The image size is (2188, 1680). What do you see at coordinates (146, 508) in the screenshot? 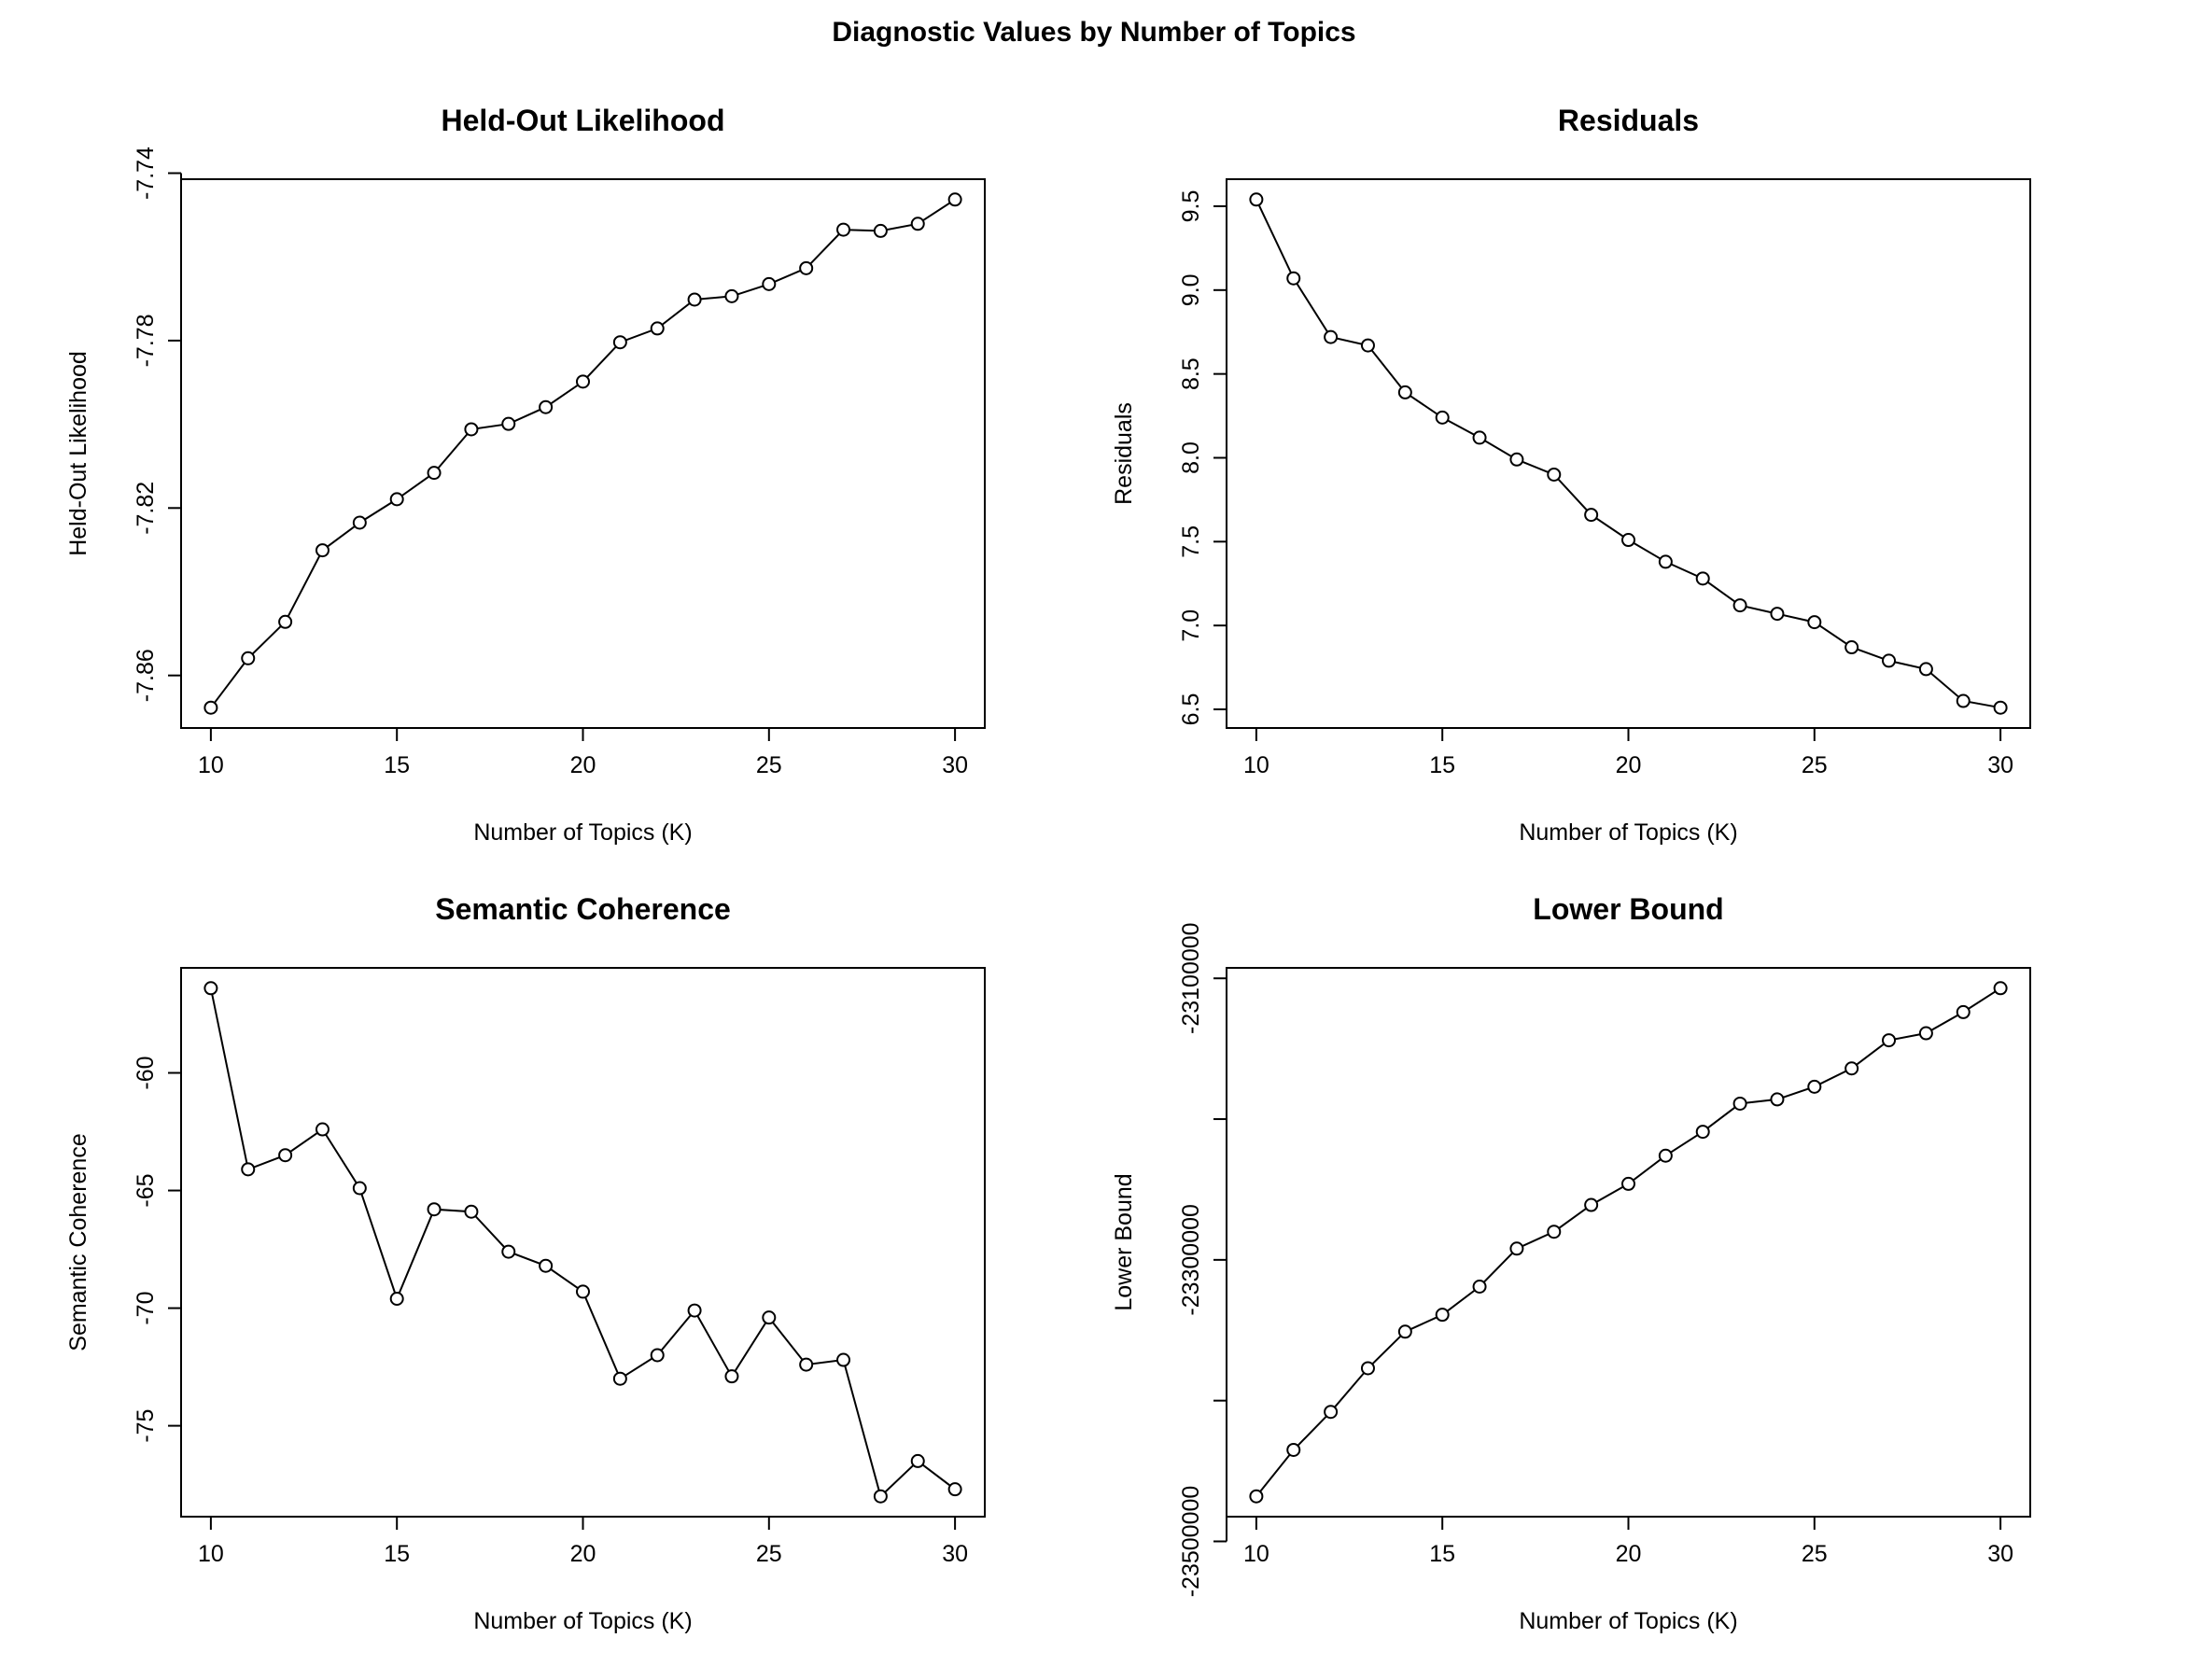
I see `y-tick-label: -7.82` at bounding box center [146, 508].